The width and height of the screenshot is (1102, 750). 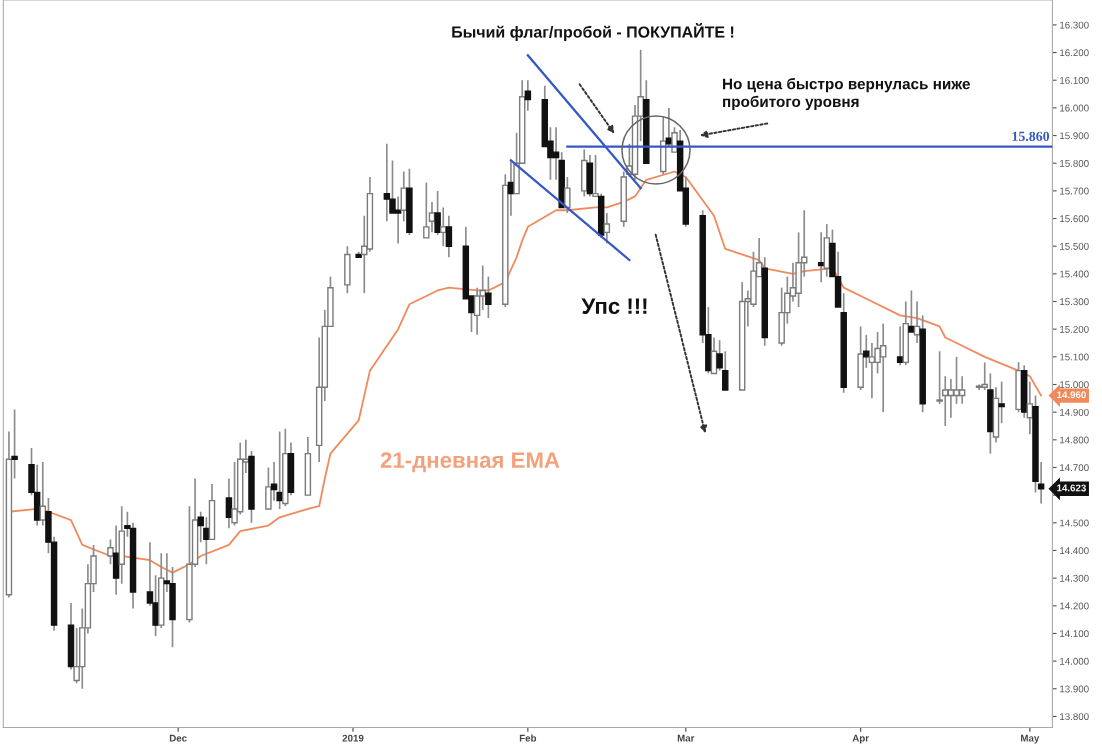 I want to click on y-tick-label: 15.500, so click(x=1074, y=246).